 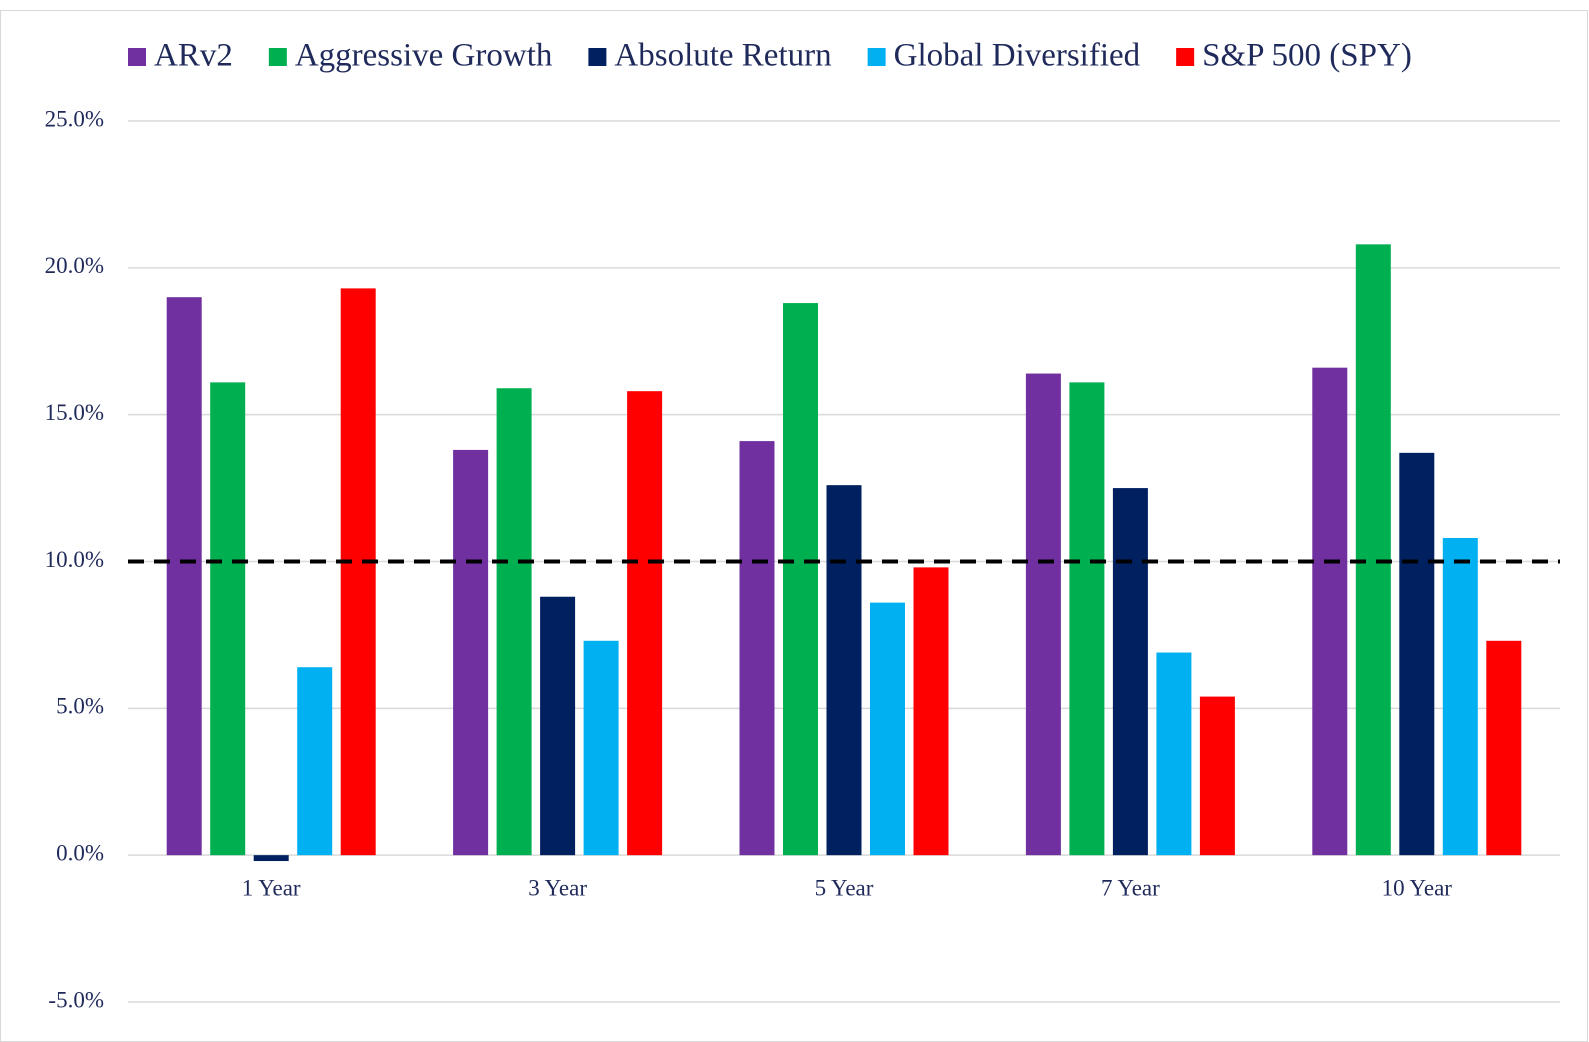 I want to click on legend-label: S&P 500 (SPY), so click(x=1307, y=56).